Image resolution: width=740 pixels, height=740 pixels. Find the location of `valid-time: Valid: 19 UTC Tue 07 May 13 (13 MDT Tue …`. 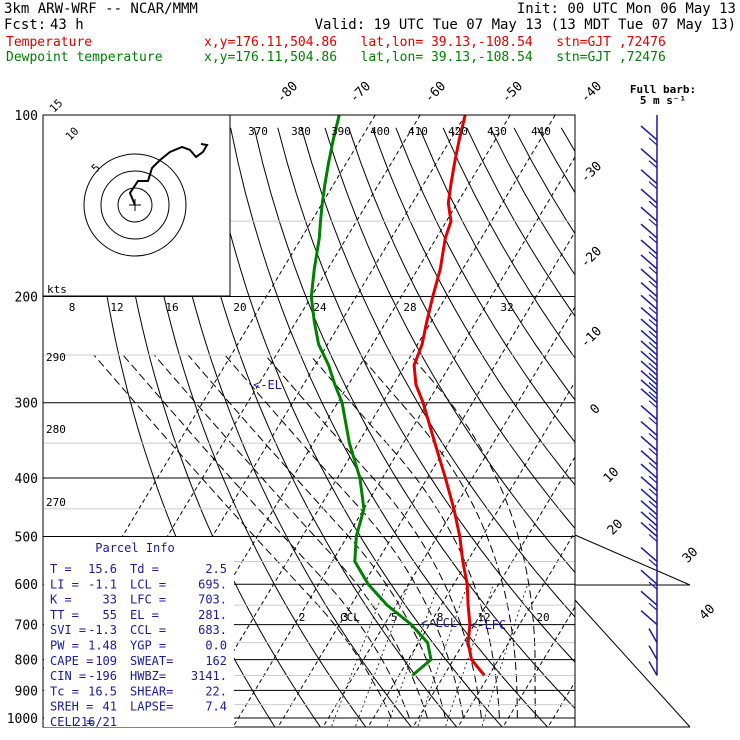

valid-time: Valid: 19 UTC Tue 07 May 13 (13 MDT Tue … is located at coordinates (525, 25).